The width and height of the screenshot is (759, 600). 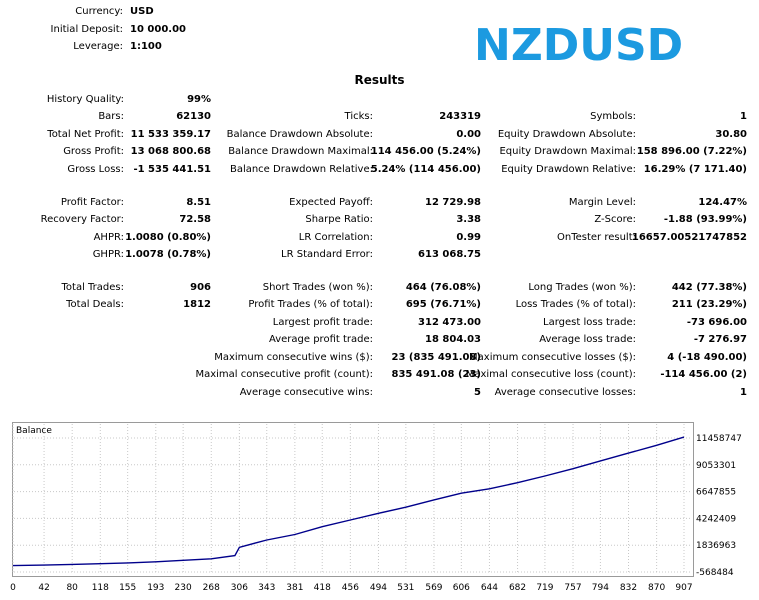 I want to click on equity-drawdown-absolute-label: Equity Drawdown Absolute:, so click(x=566, y=134).